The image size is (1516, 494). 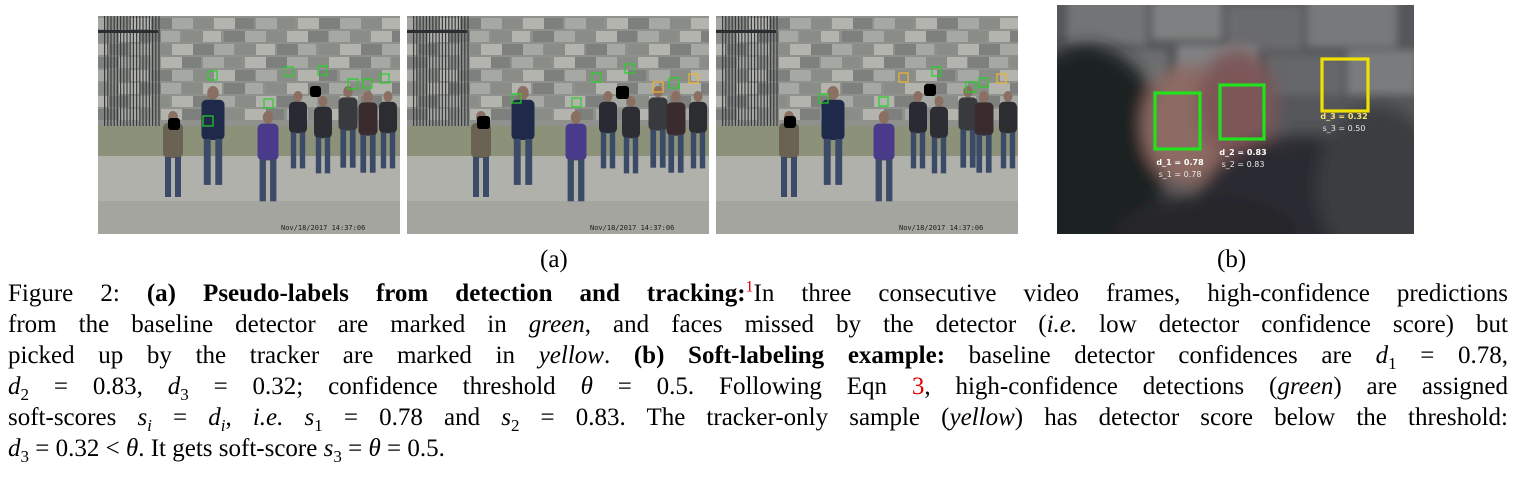 I want to click on detector-score-label: d_3 = 0.32, so click(x=1343, y=116).